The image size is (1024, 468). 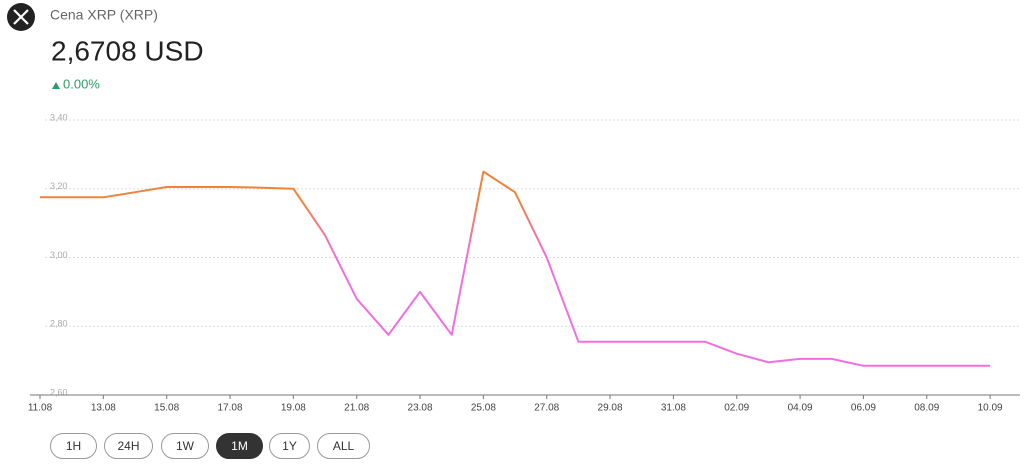 What do you see at coordinates (59, 186) in the screenshot?
I see `y-tick-label: 3,20` at bounding box center [59, 186].